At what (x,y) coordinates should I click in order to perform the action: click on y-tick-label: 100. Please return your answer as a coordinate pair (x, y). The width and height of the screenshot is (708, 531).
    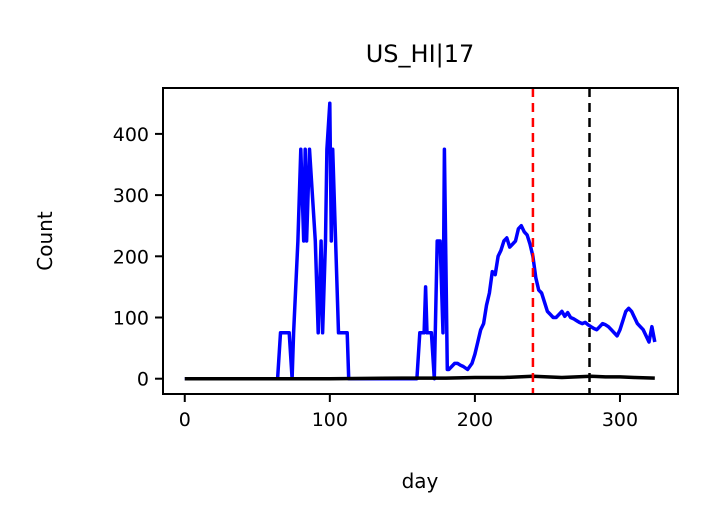
    Looking at the image, I should click on (131, 319).